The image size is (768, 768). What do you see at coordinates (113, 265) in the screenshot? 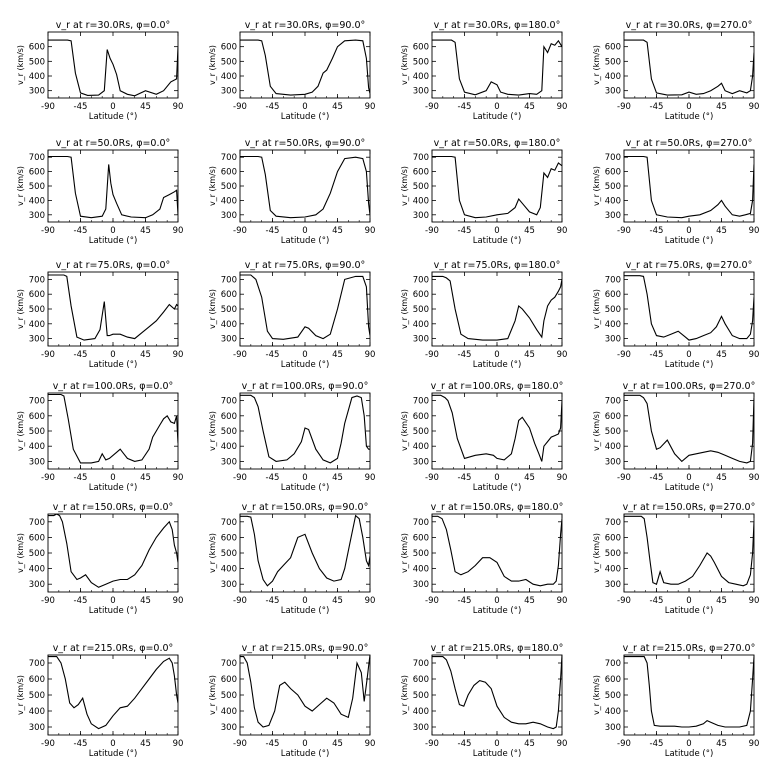
I see `panel-title: v_r at r=75.0Rs, φ=0.0°` at bounding box center [113, 265].